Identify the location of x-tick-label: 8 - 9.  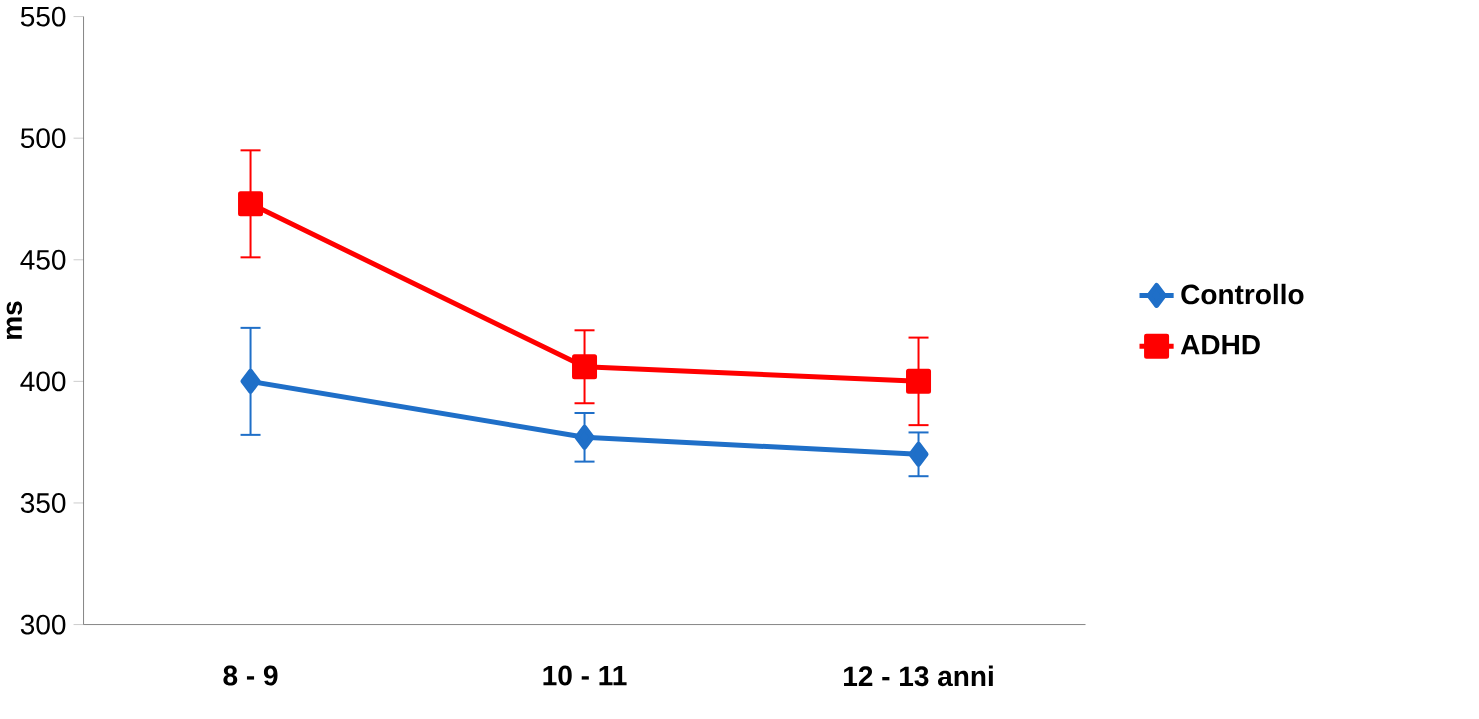
(250, 675).